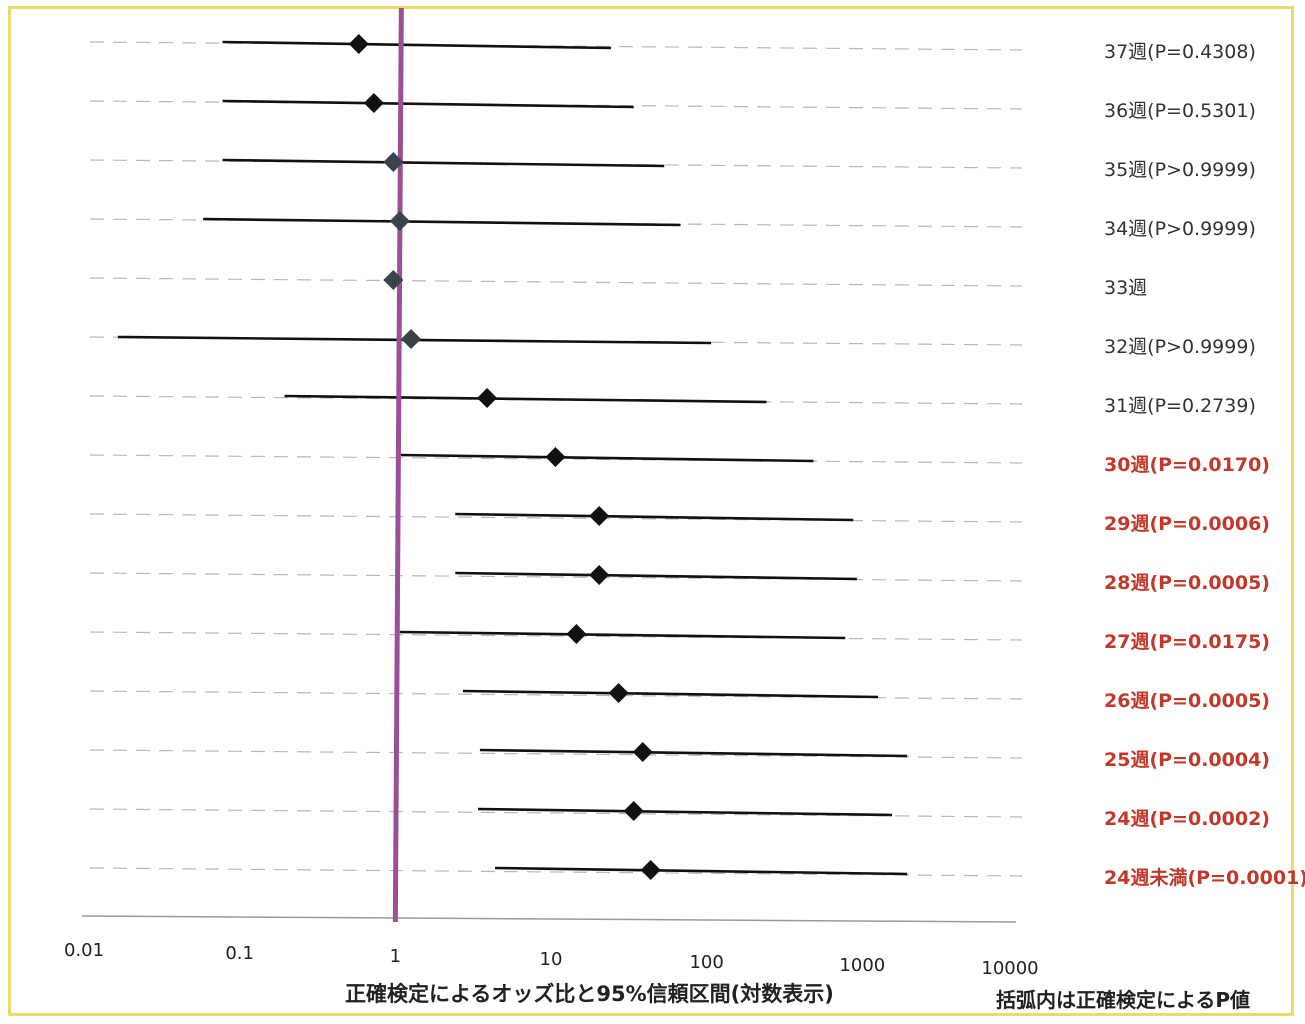  What do you see at coordinates (1180, 111) in the screenshot?
I see `row-label: 36週(P=0.5301)` at bounding box center [1180, 111].